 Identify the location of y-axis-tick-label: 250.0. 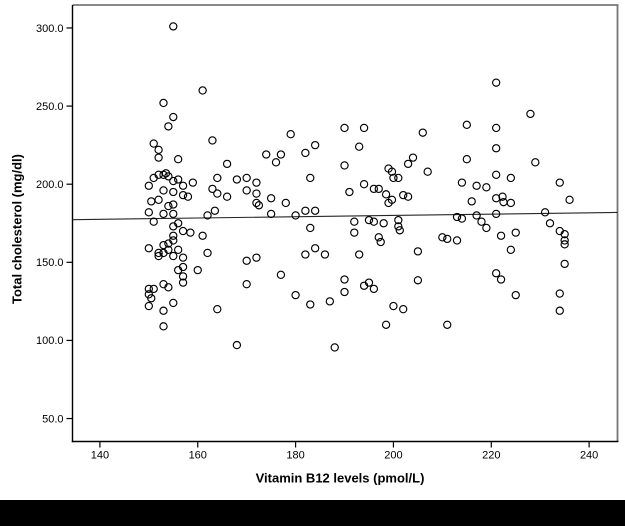
(50, 107).